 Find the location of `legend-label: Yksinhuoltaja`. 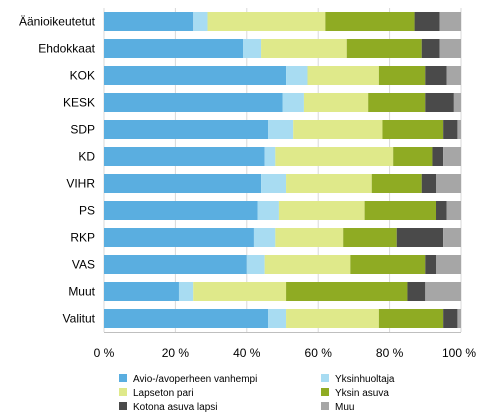

legend-label: Yksinhuoltaja is located at coordinates (365, 379).